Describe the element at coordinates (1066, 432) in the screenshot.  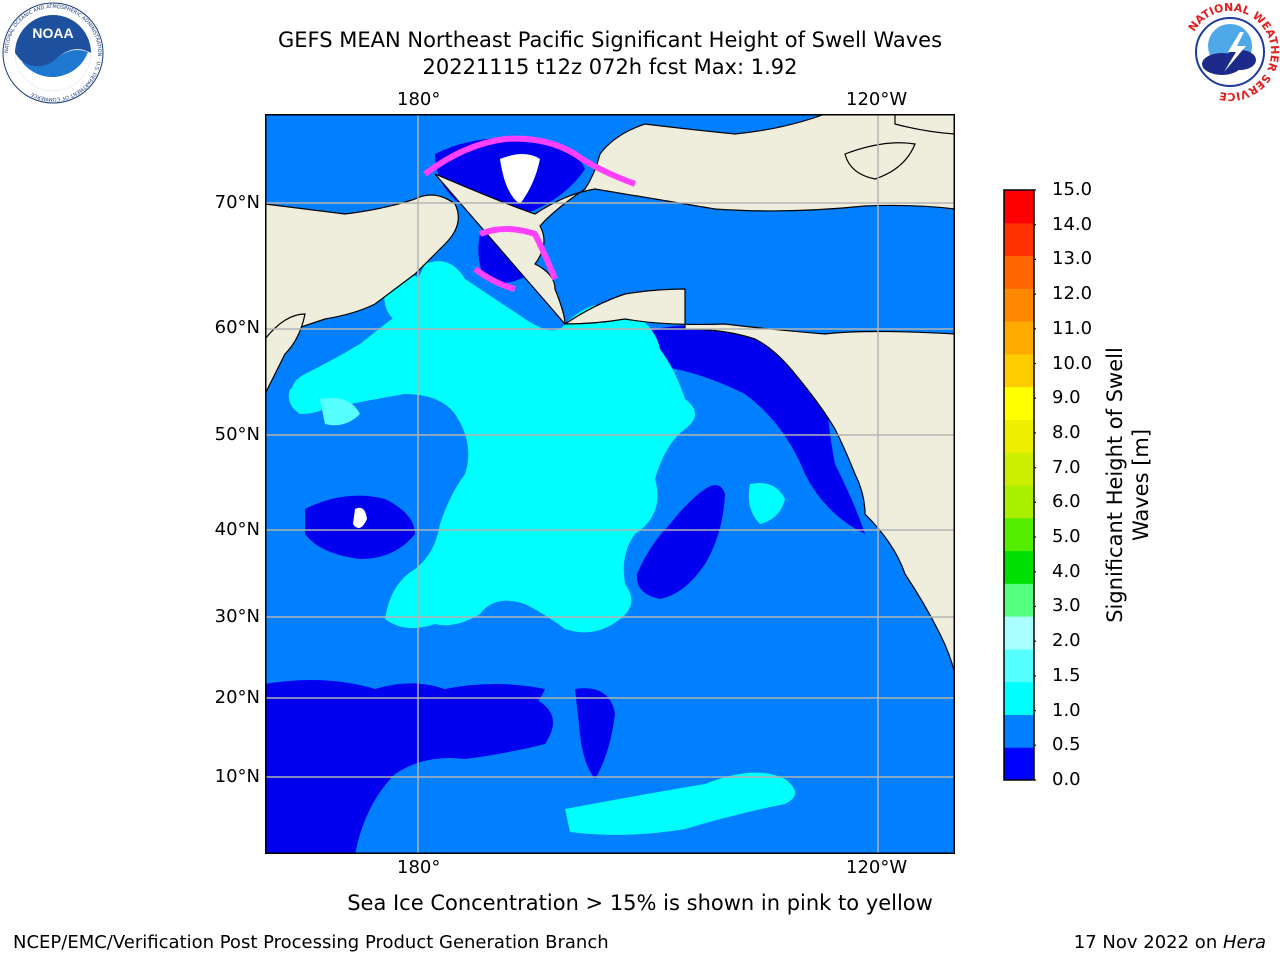
I see `colorbar-tick-label: 8.0` at that location.